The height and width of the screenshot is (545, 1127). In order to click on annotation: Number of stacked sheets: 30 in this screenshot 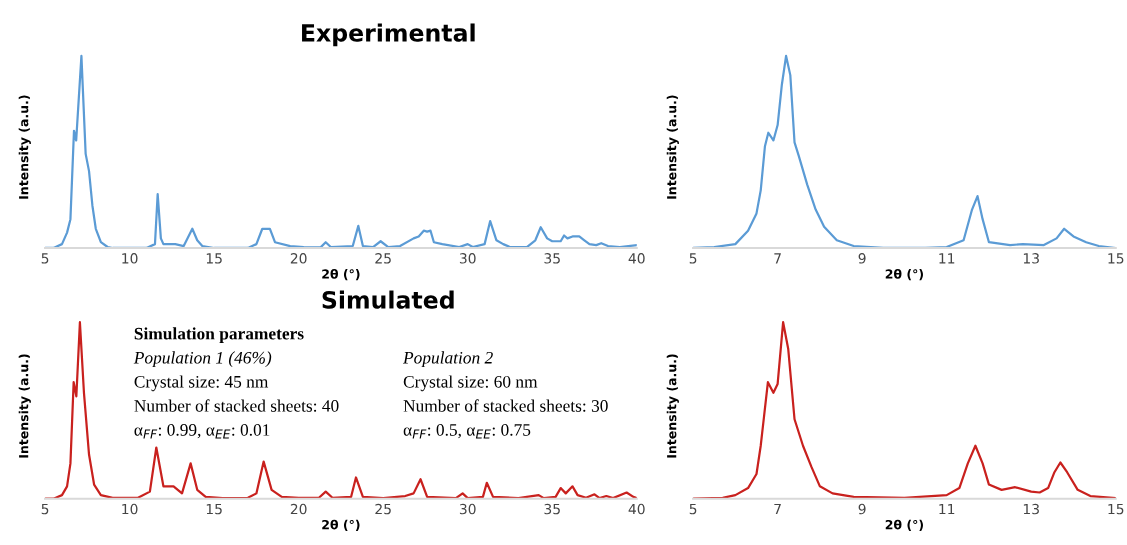, I will do `click(505, 405)`.